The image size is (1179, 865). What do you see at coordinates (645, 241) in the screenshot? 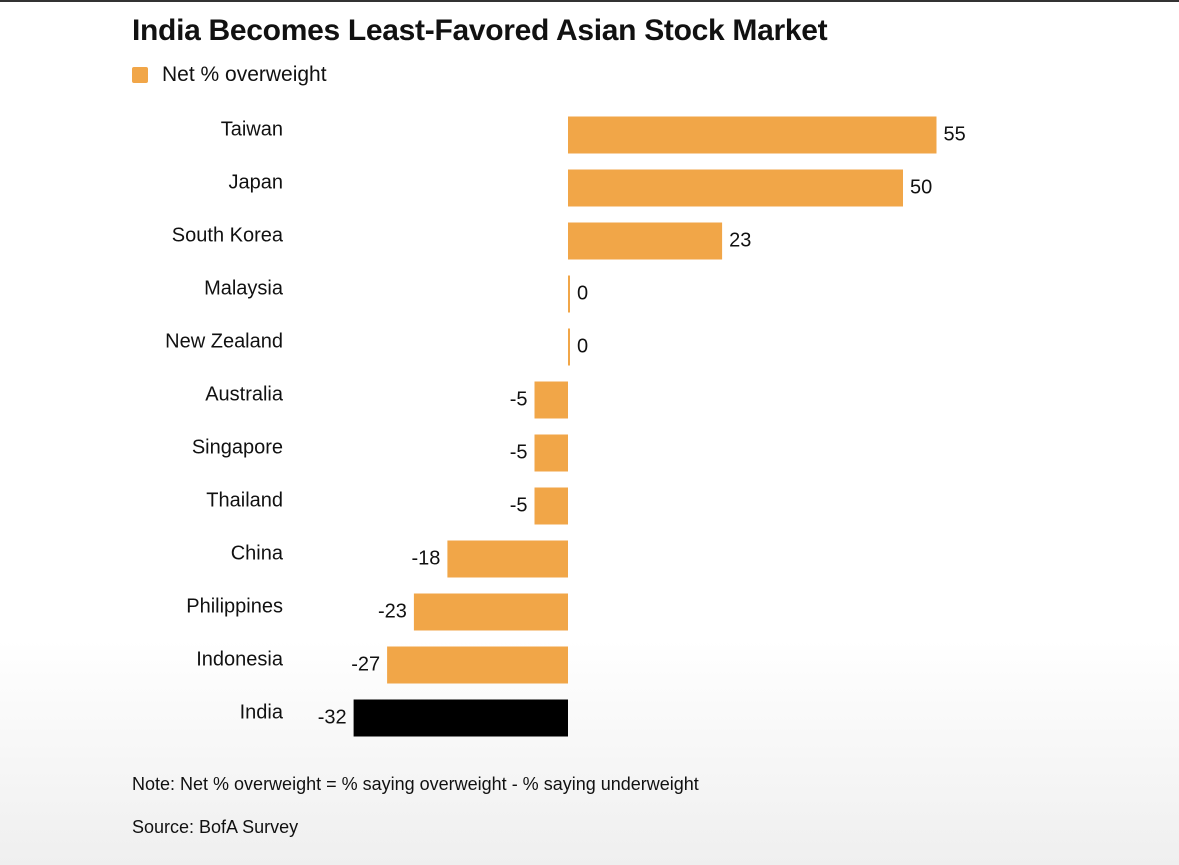
I see `bar-south-korea` at bounding box center [645, 241].